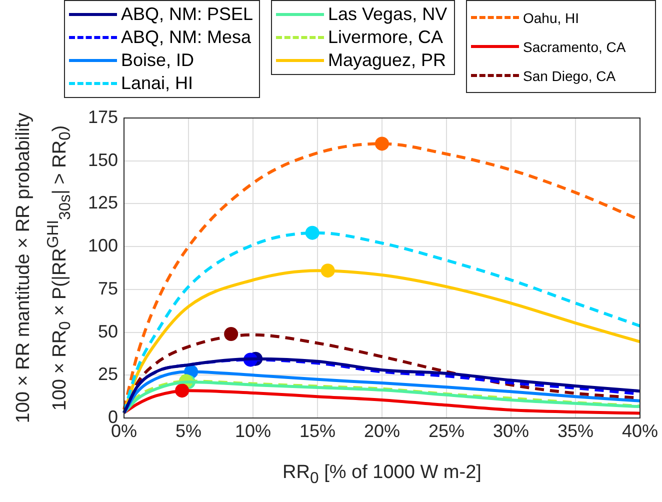  I want to click on y-tick-label: 50, so click(108, 331).